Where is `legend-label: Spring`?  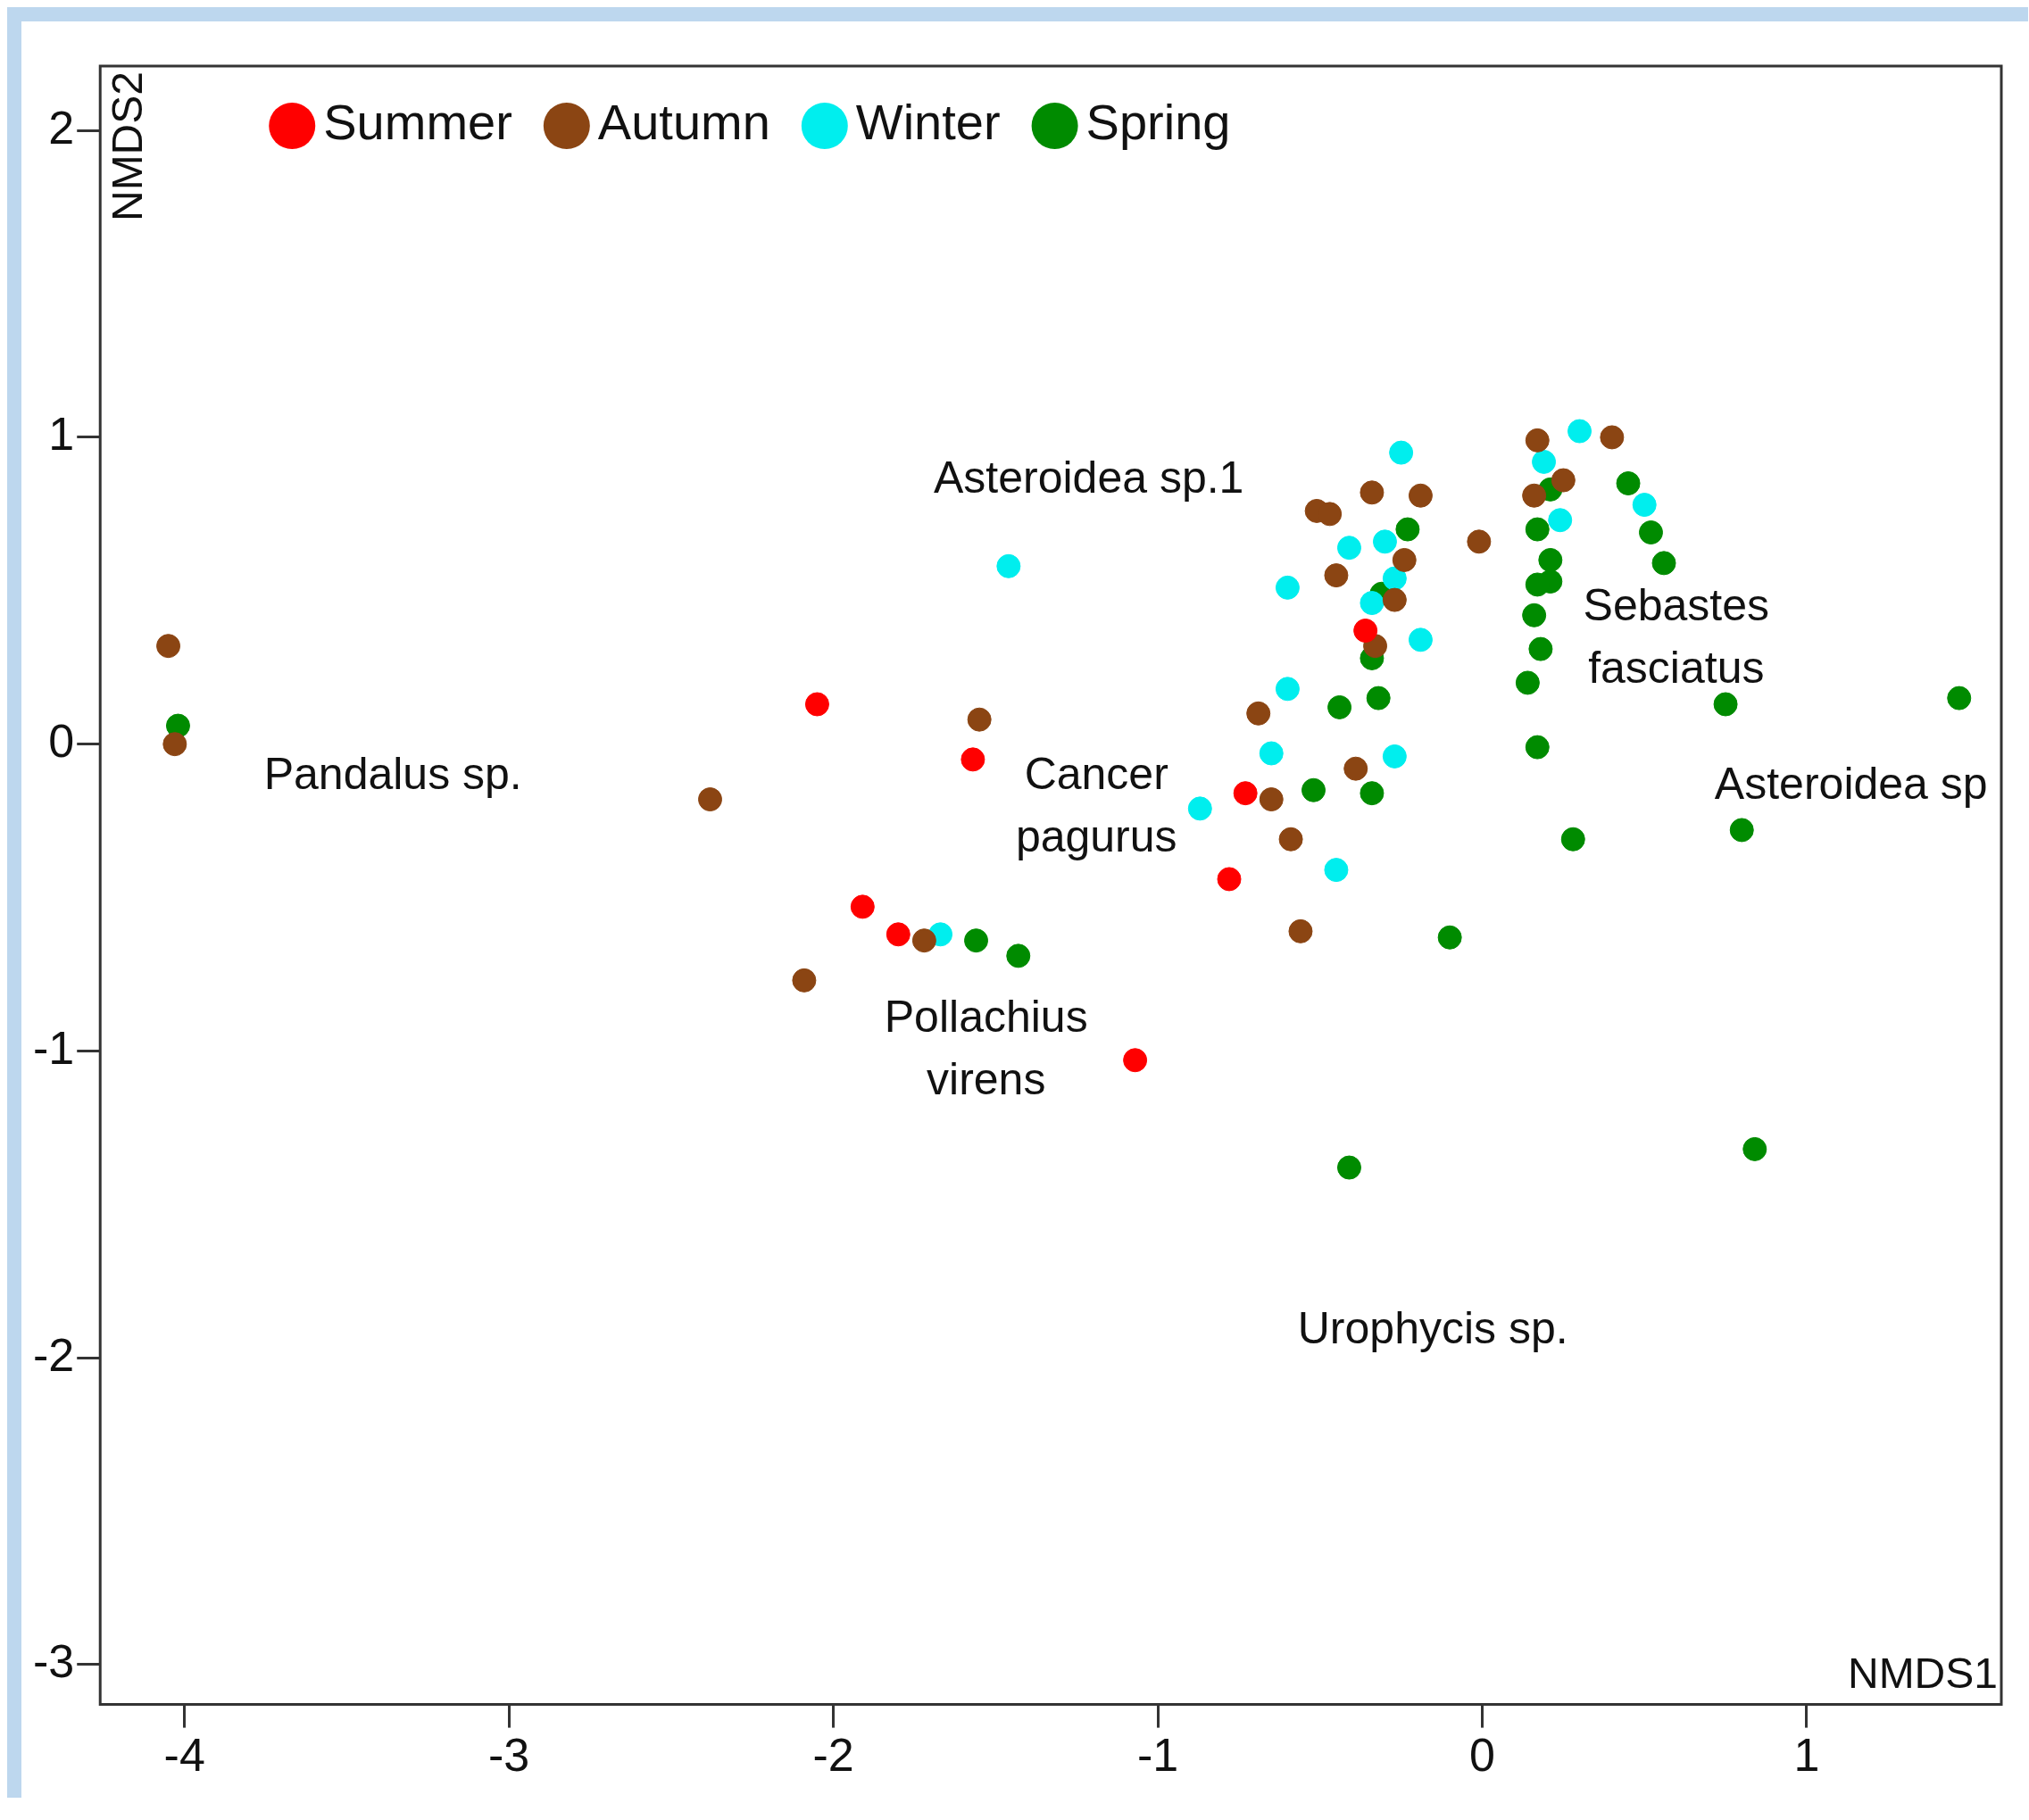 legend-label: Spring is located at coordinates (1158, 122).